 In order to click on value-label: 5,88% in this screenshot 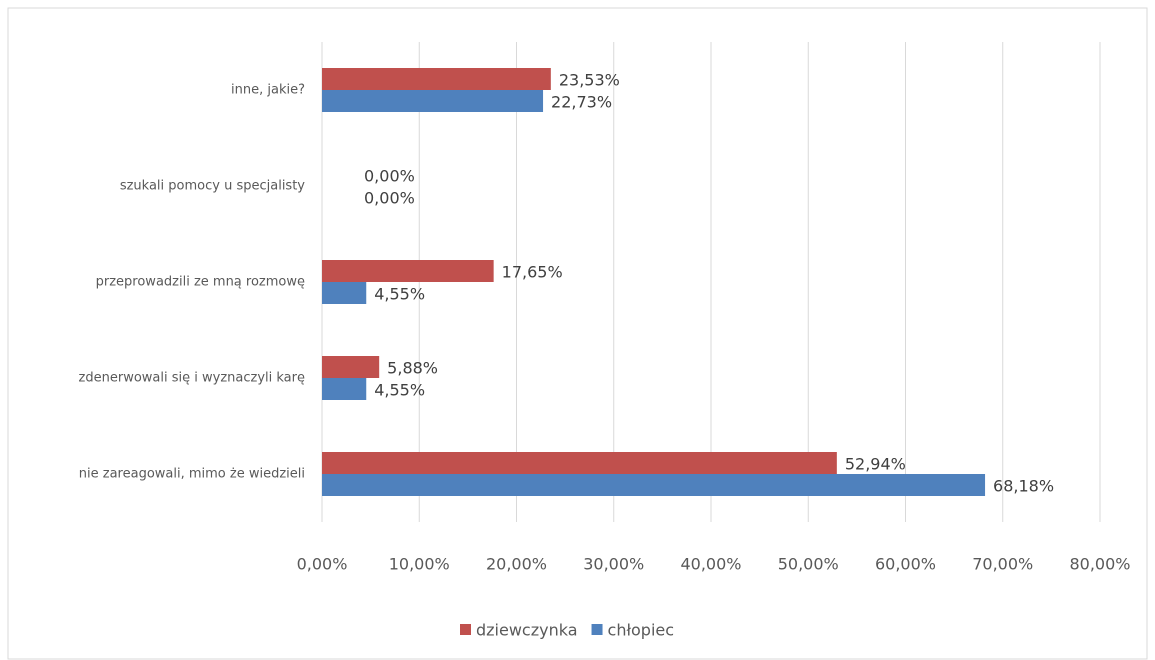, I will do `click(412, 368)`.